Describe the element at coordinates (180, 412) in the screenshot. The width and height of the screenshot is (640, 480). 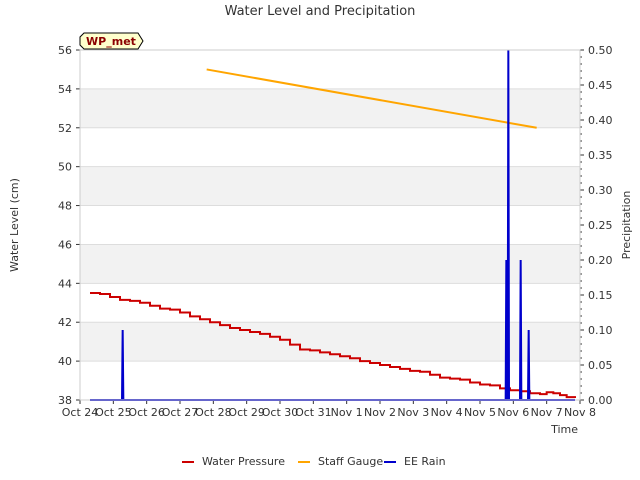
I see `x-tick-label: Oct 27` at that location.